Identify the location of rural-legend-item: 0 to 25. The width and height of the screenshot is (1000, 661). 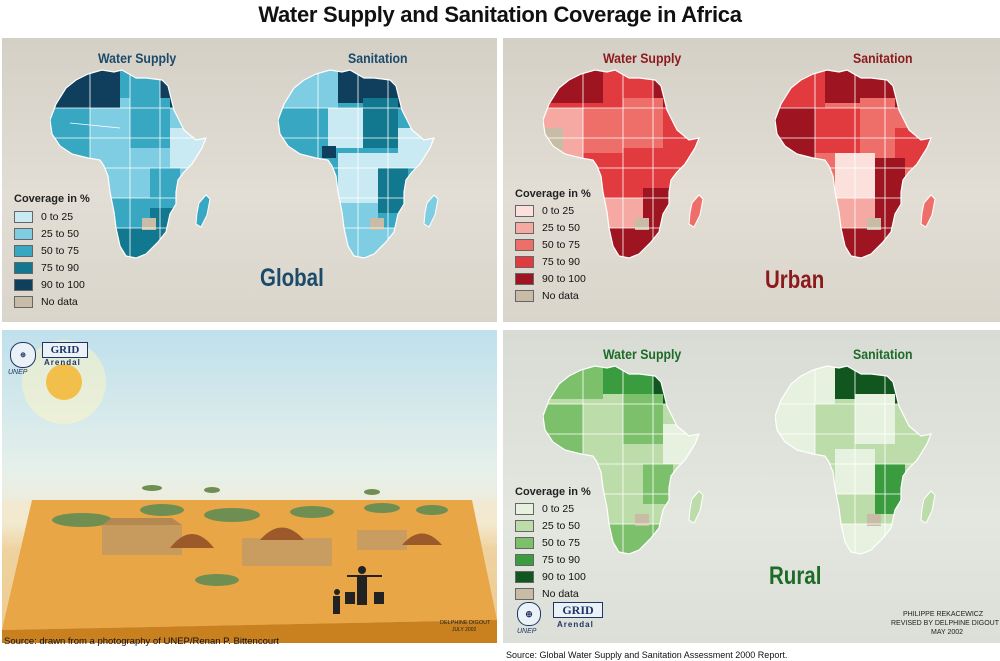
(544, 509).